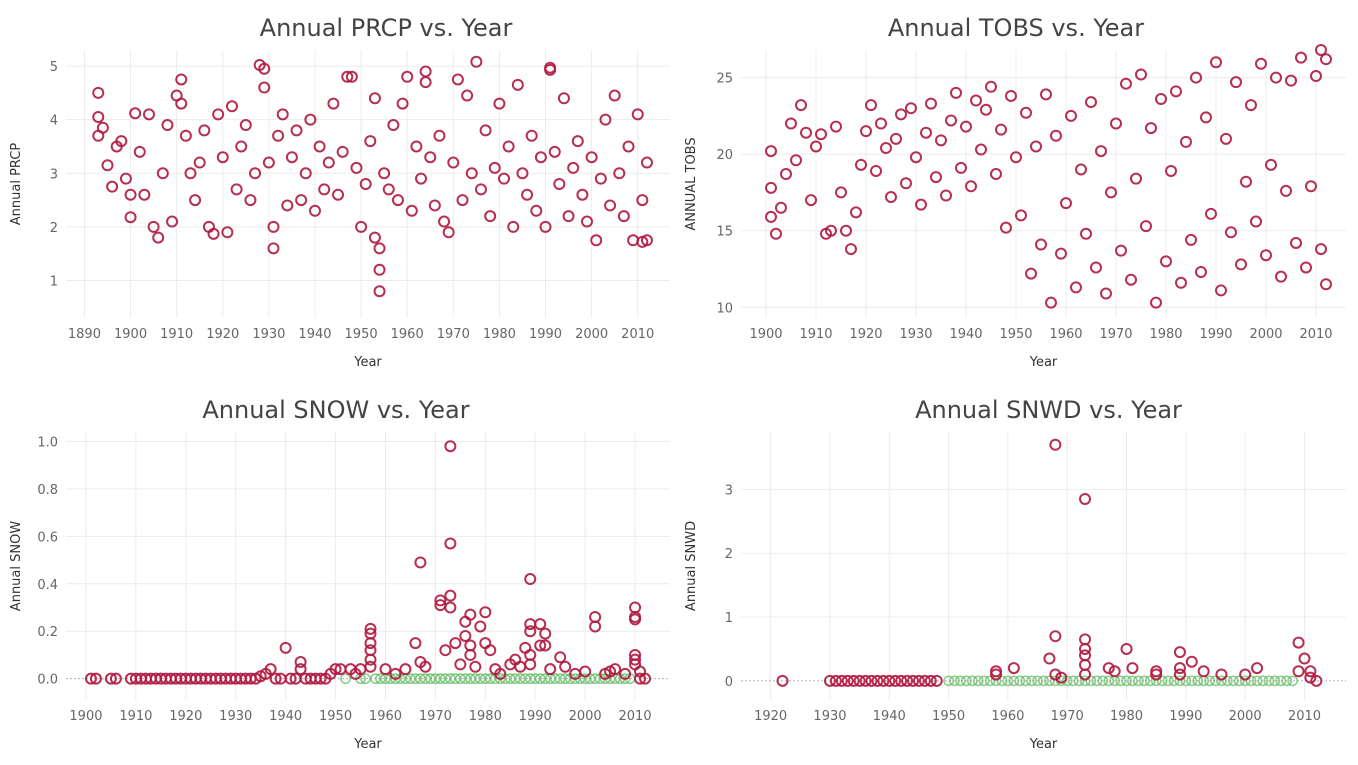  Describe the element at coordinates (585, 716) in the screenshot. I see `x-tick-label: 2000` at that location.